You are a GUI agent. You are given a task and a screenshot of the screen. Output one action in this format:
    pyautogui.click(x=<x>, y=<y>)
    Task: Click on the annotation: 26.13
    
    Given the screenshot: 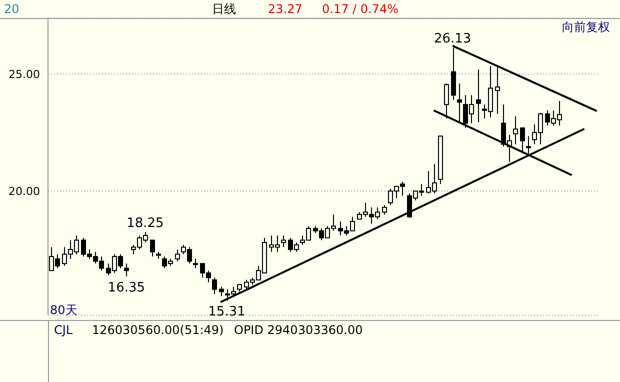 What is the action you would take?
    pyautogui.click(x=453, y=39)
    